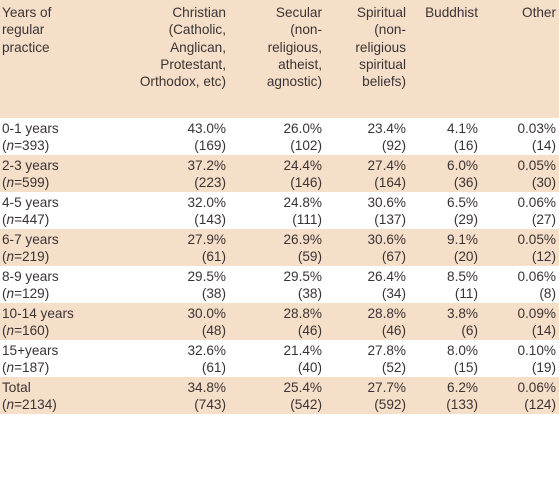 This screenshot has width=559, height=484. Describe the element at coordinates (386, 165) in the screenshot. I see `percentage: 27.4%` at that location.